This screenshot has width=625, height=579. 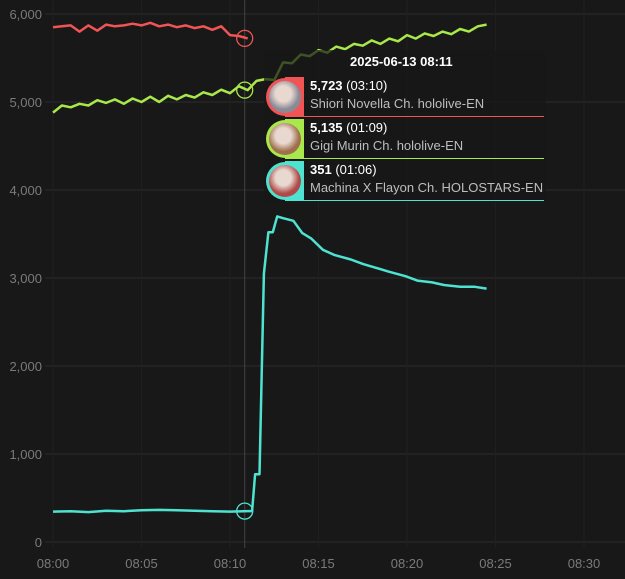 I want to click on tooltip-title: 2025-06-13 08:11, so click(x=401, y=61).